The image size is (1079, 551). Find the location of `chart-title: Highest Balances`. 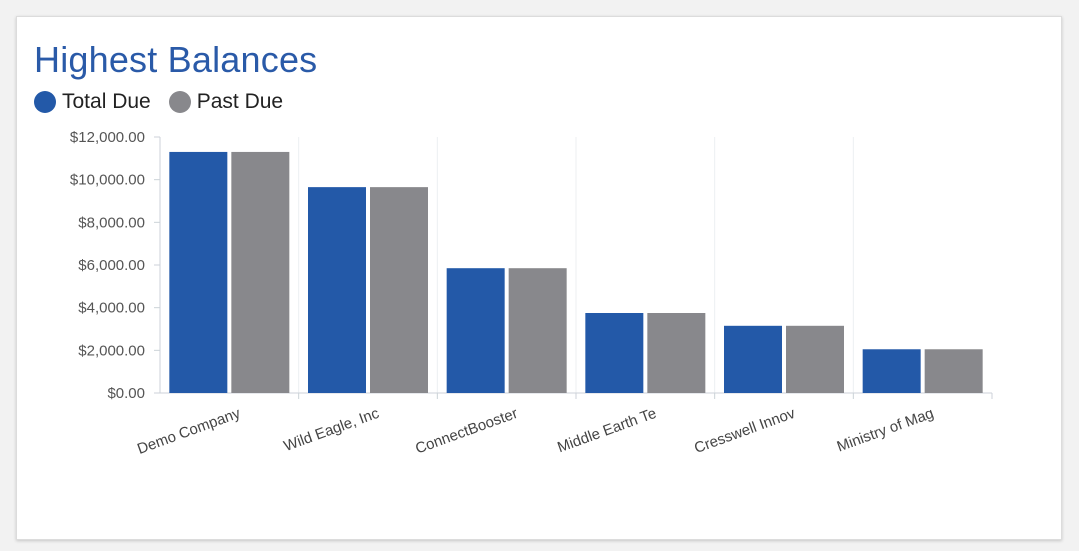

chart-title: Highest Balances is located at coordinates (176, 59).